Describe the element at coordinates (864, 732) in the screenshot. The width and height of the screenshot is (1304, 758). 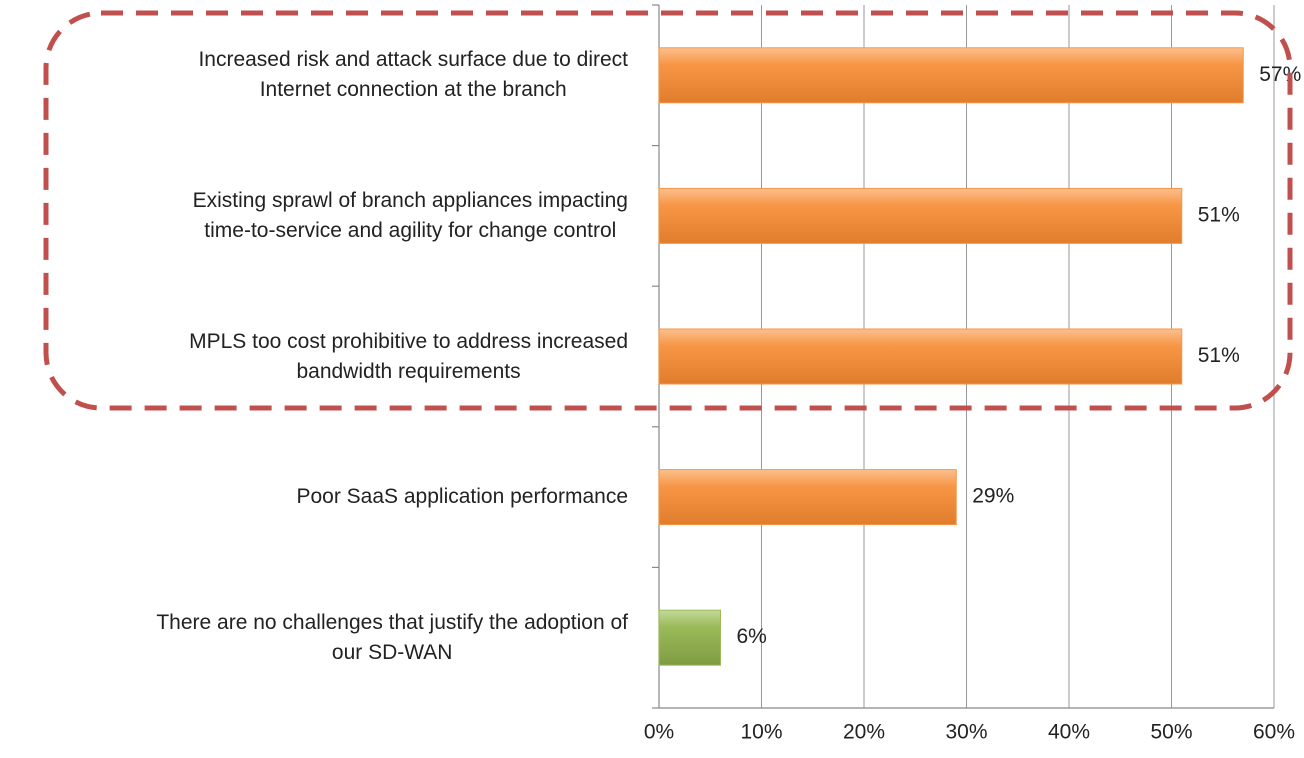
I see `x-tick-label: 20%` at that location.